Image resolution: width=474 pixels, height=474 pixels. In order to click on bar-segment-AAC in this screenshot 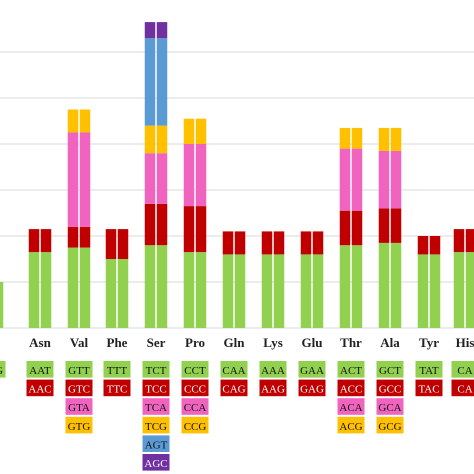, I will do `click(46, 241)`.